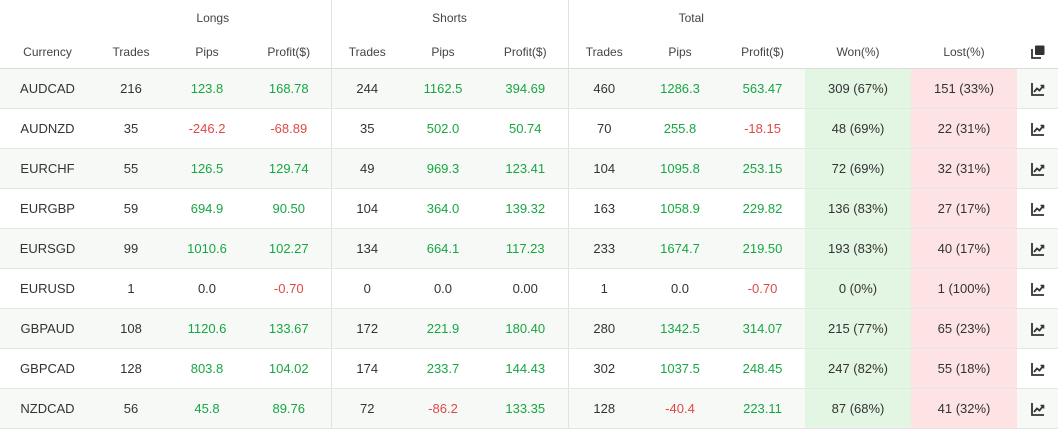 The height and width of the screenshot is (429, 1058). Describe the element at coordinates (762, 168) in the screenshot. I see `row-total-profit: 253.15` at that location.